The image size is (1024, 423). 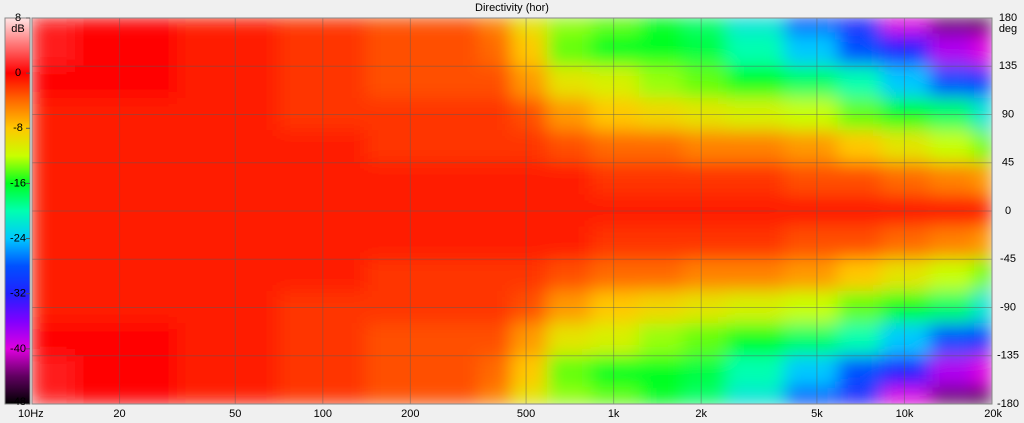 What do you see at coordinates (17, 29) in the screenshot?
I see `colorbar-label: dB` at bounding box center [17, 29].